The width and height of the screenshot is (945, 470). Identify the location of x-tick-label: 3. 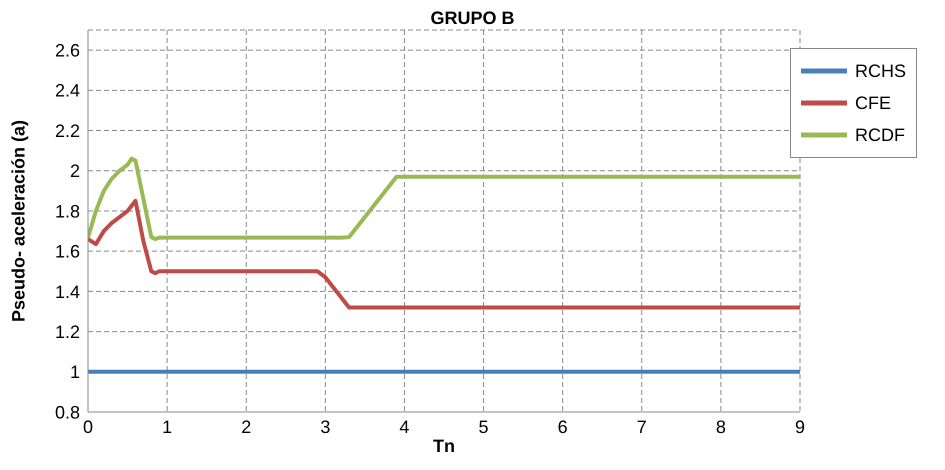
(325, 426).